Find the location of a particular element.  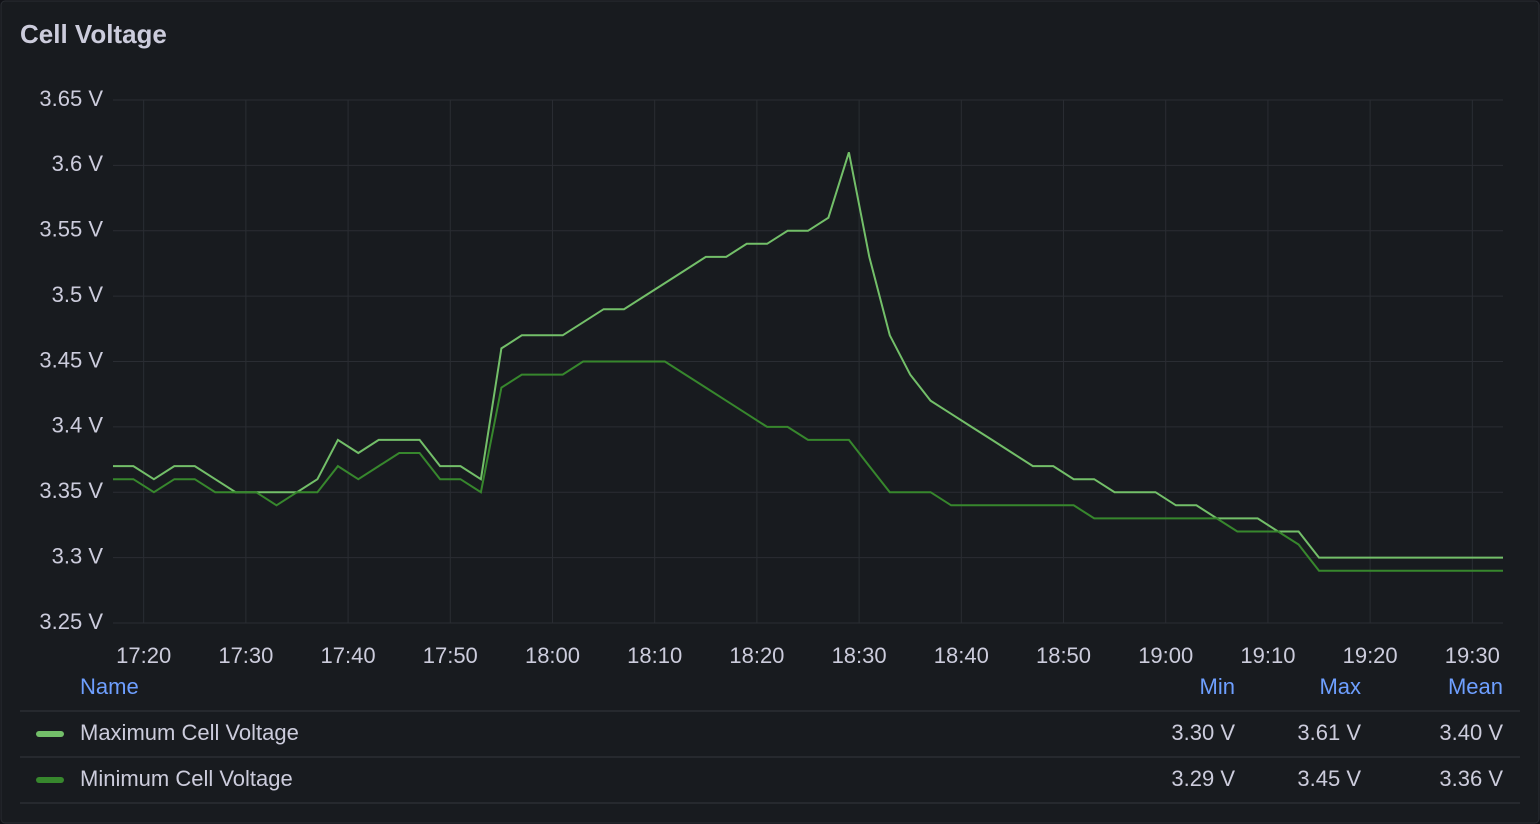

x-tick-label: 19:30 is located at coordinates (1472, 655).